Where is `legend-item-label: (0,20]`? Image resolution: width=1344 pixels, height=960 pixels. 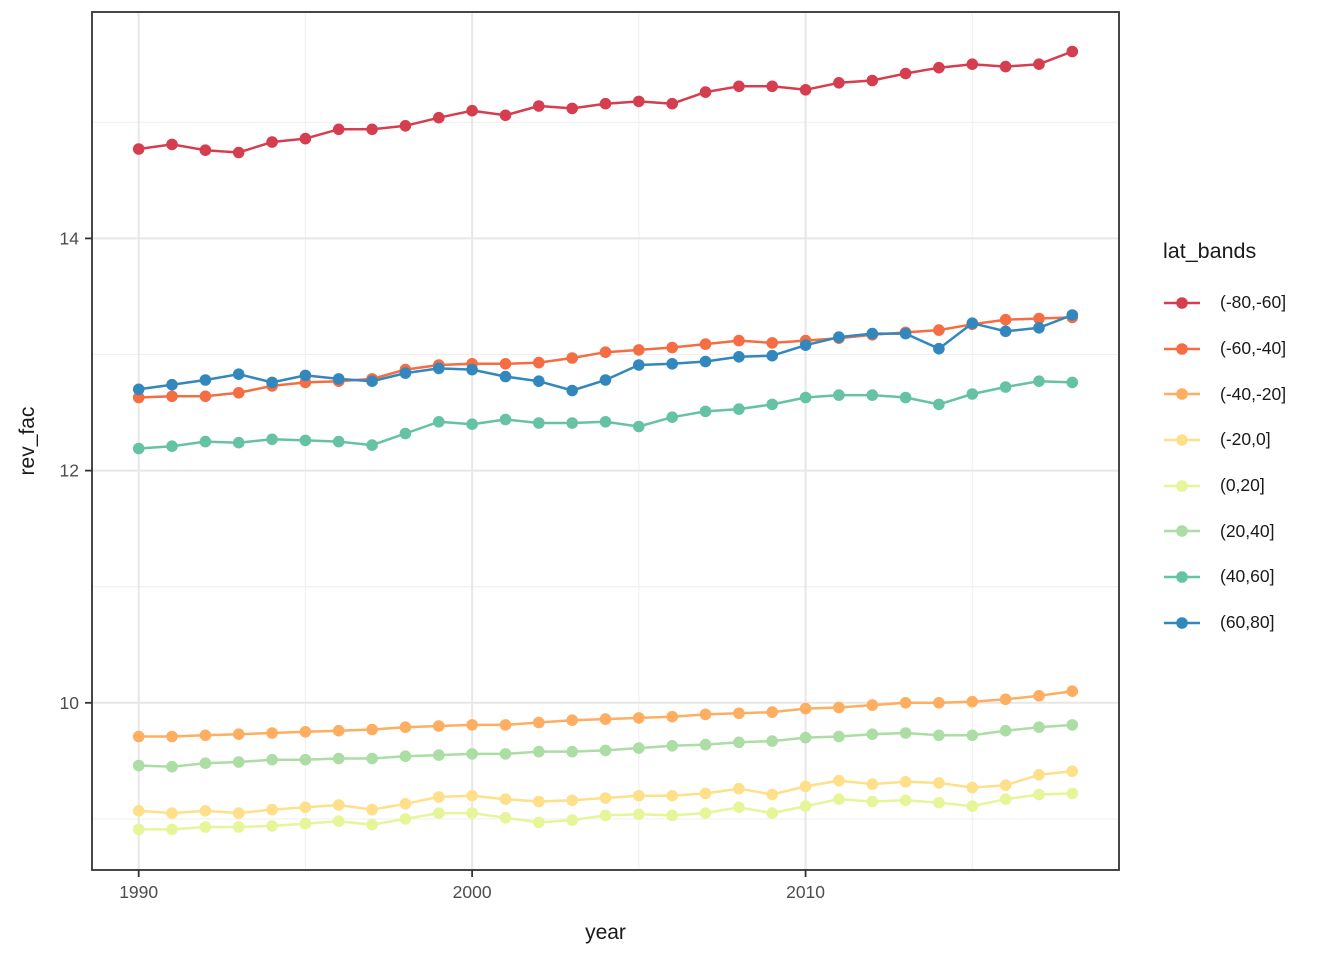 legend-item-label: (0,20] is located at coordinates (1242, 485).